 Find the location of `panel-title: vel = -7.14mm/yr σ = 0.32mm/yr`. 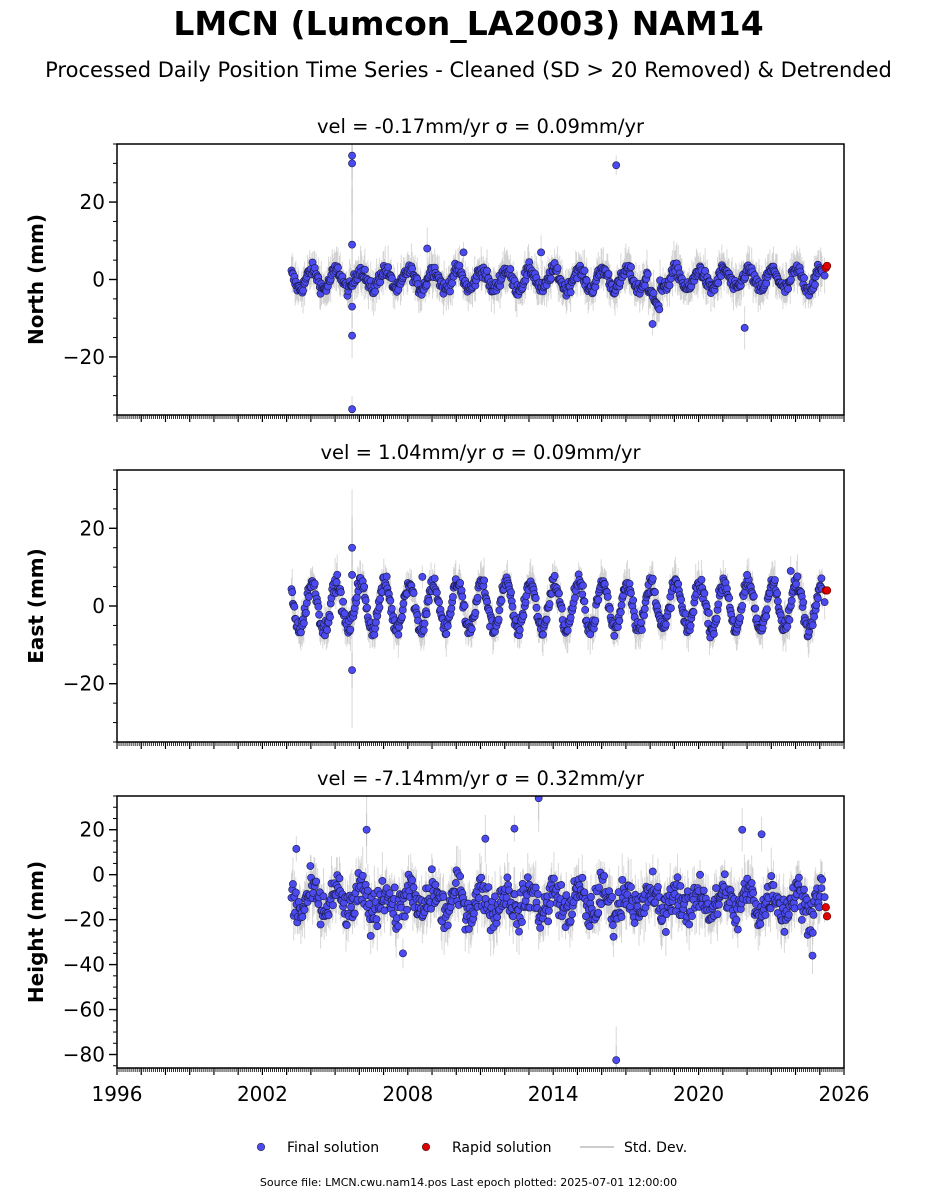

panel-title: vel = -7.14mm/yr σ = 0.32mm/yr is located at coordinates (481, 778).